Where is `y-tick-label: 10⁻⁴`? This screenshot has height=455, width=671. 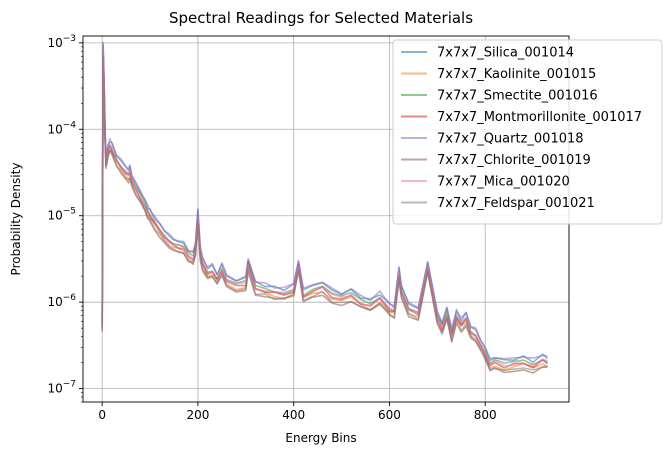 y-tick-label: 10⁻⁴ is located at coordinates (61, 128).